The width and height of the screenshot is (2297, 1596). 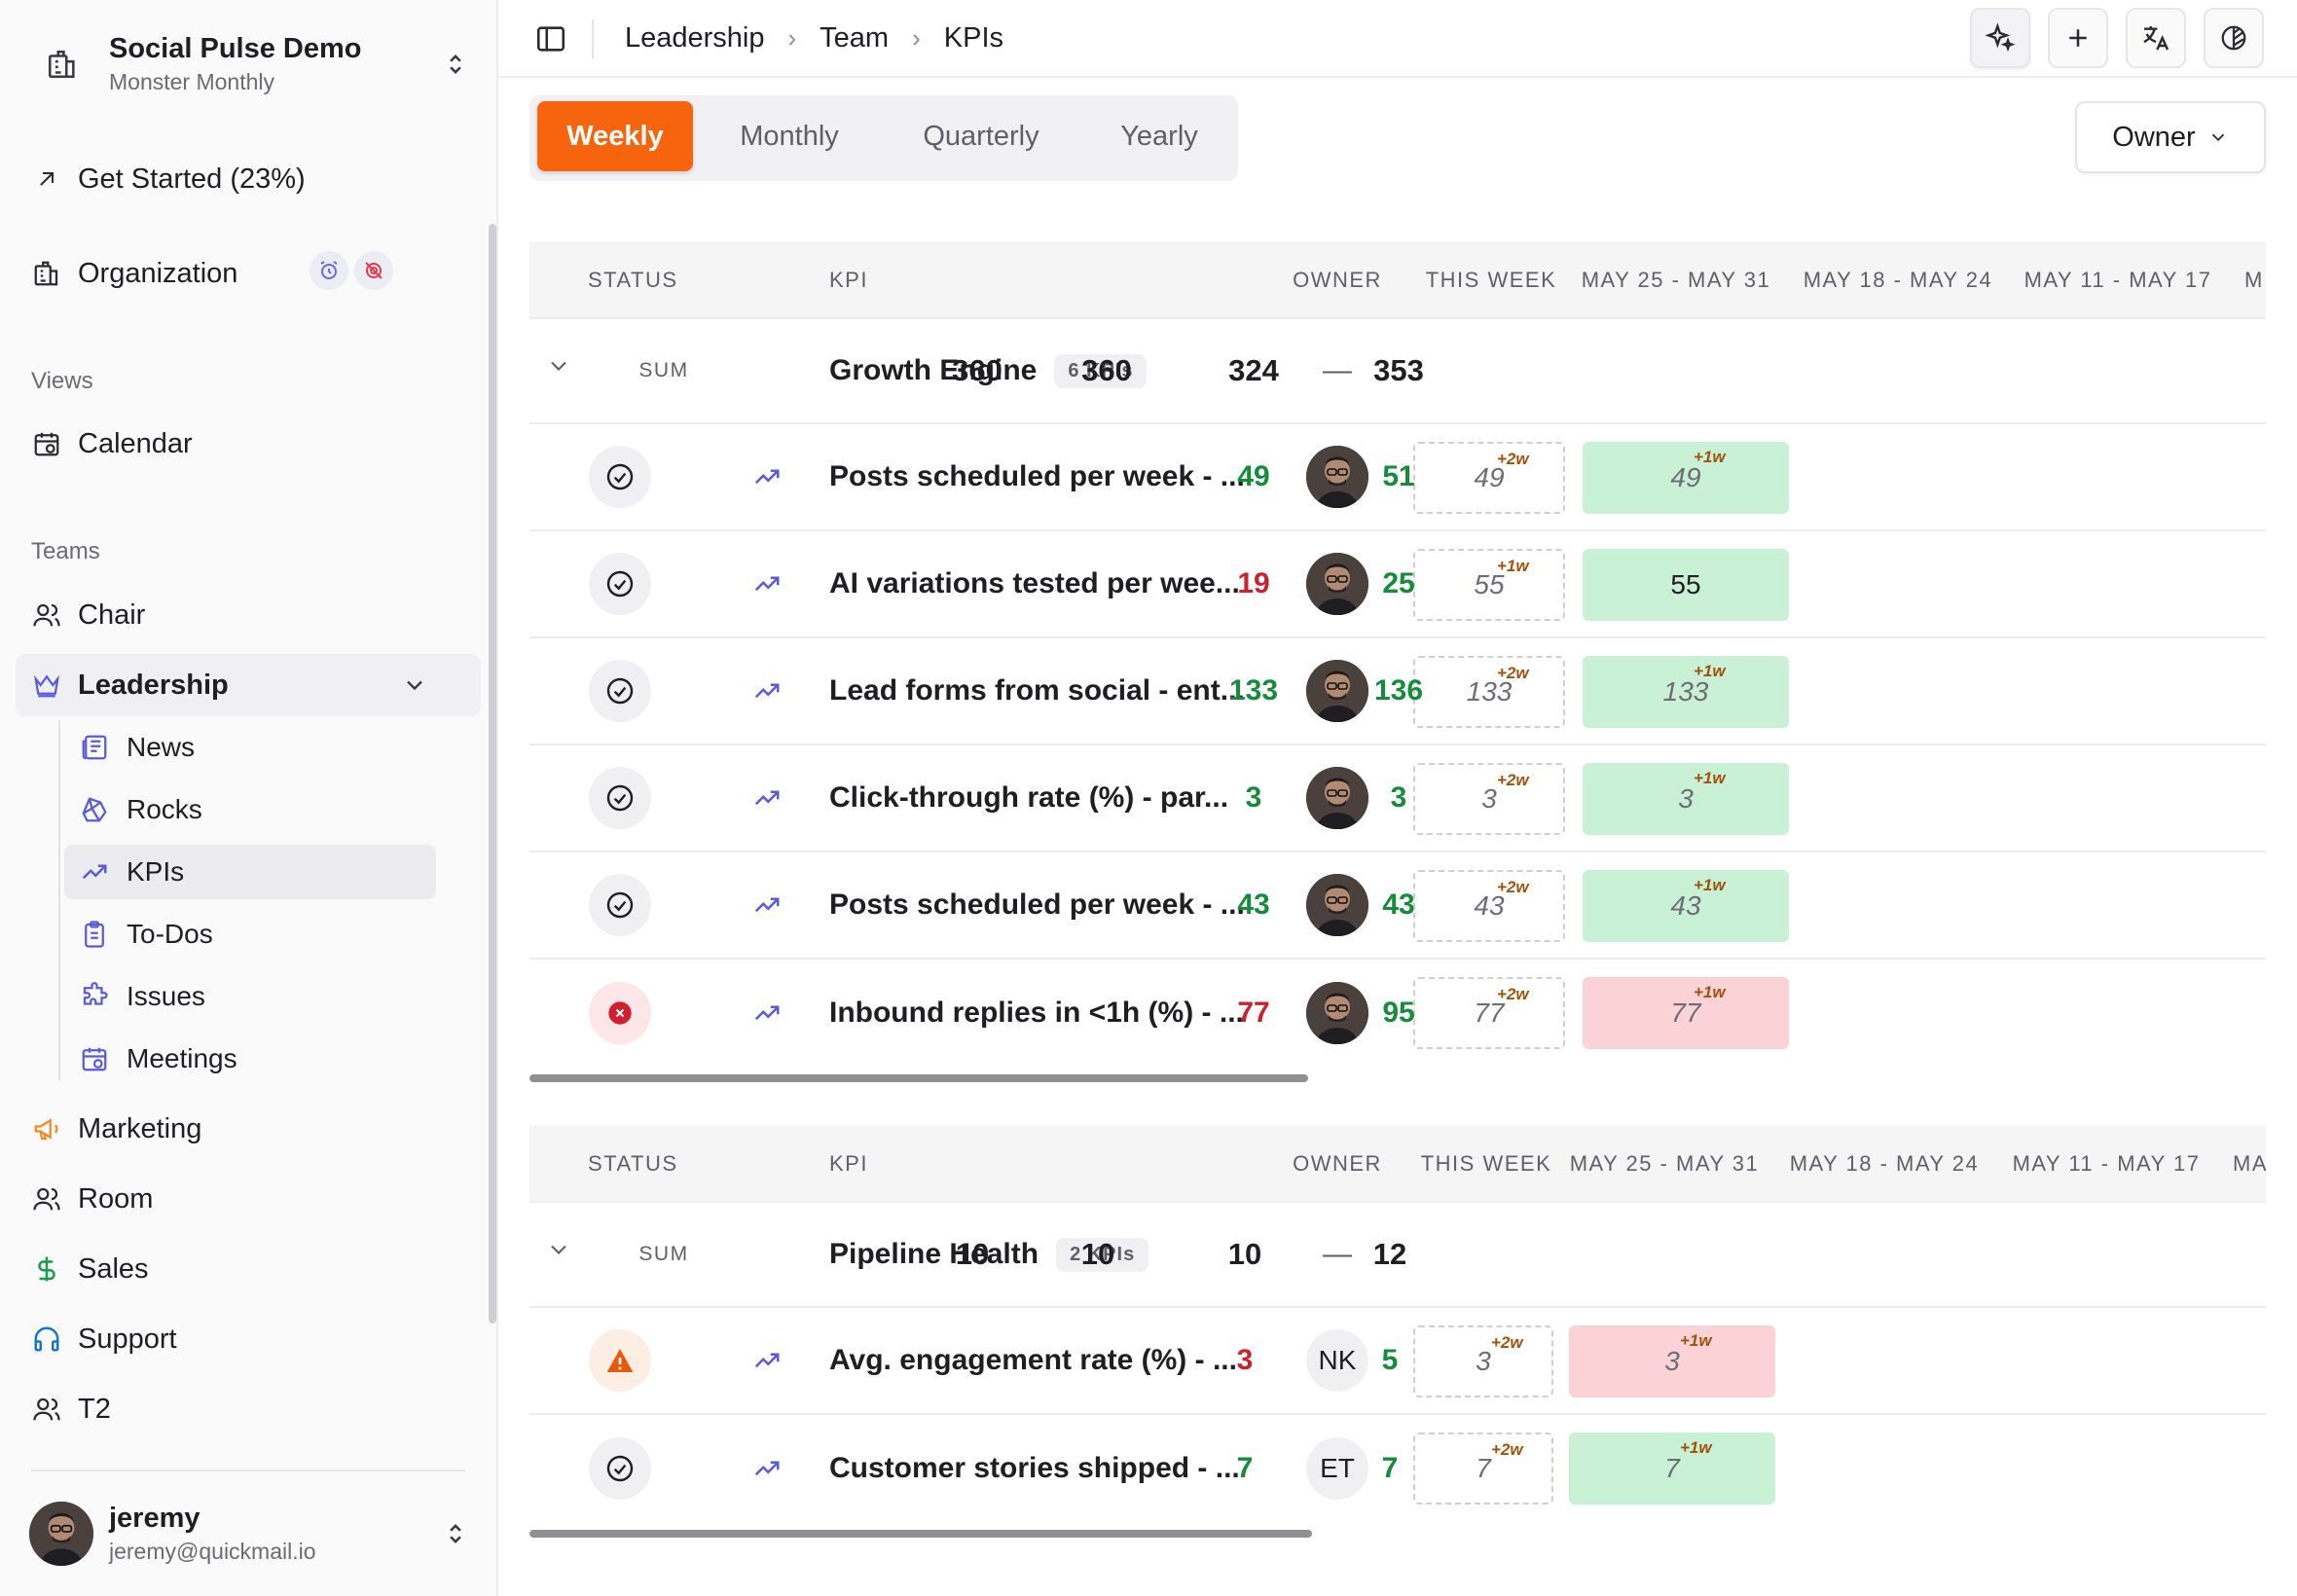 I want to click on week-value-box: 49 +1w, so click(x=1686, y=478).